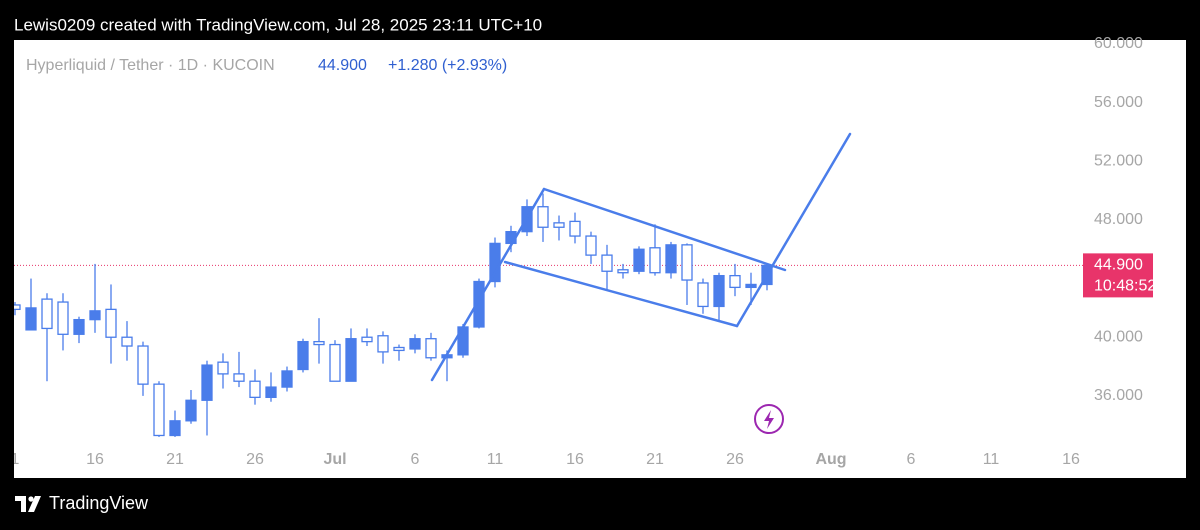 This screenshot has width=1200, height=530. I want to click on legend-close: 44.900, so click(342, 65).